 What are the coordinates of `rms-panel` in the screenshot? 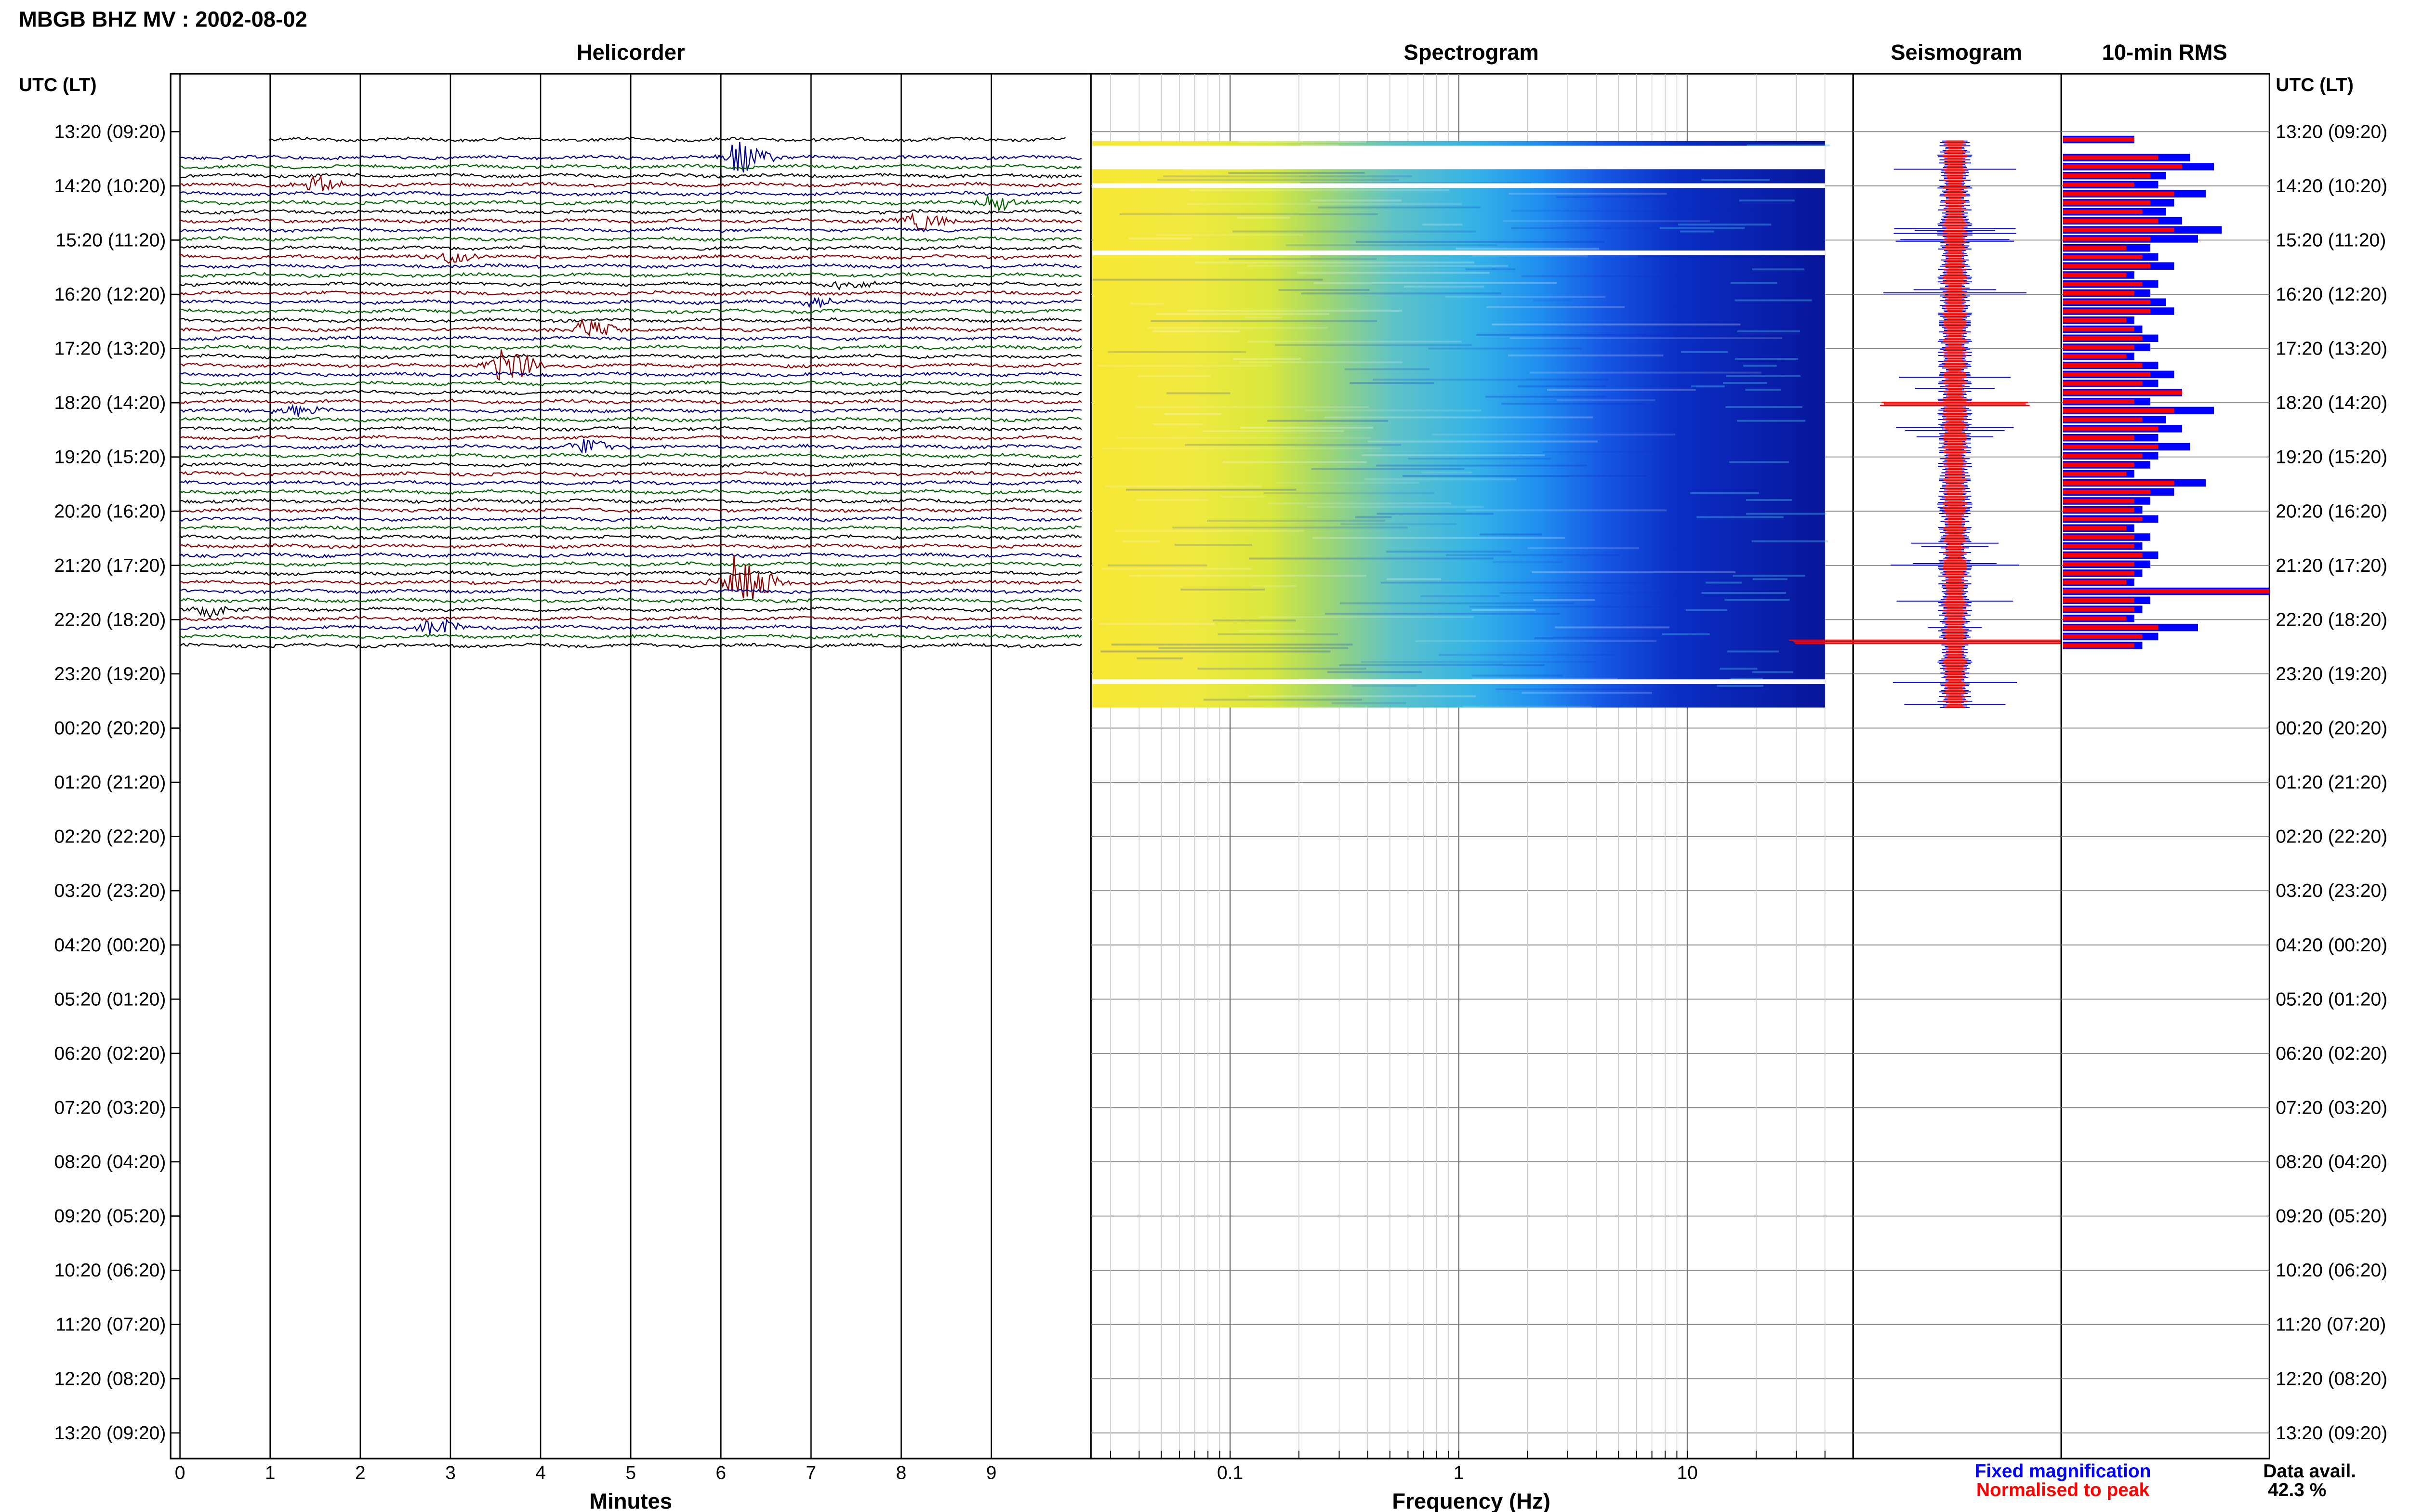 It's located at (2165, 766).